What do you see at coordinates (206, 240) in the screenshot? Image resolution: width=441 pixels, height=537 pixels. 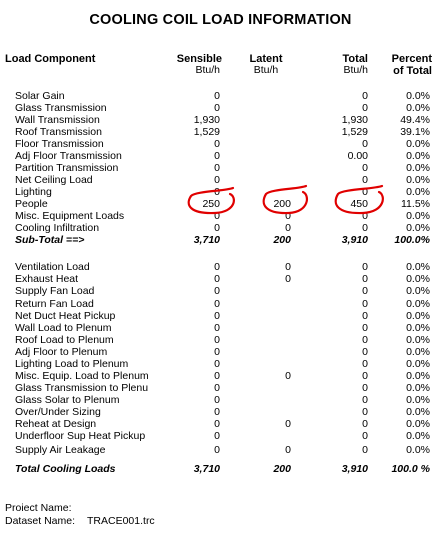 I see `sensible-value: 3,710` at bounding box center [206, 240].